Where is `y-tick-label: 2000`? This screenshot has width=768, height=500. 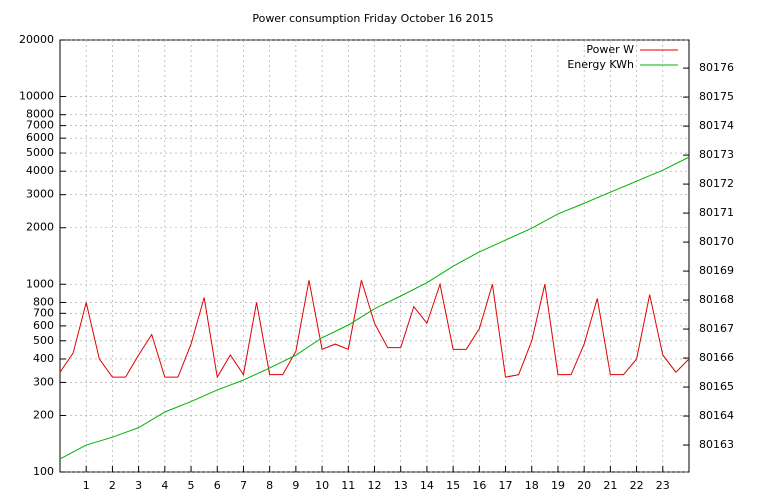
y-tick-label: 2000 is located at coordinates (40, 227).